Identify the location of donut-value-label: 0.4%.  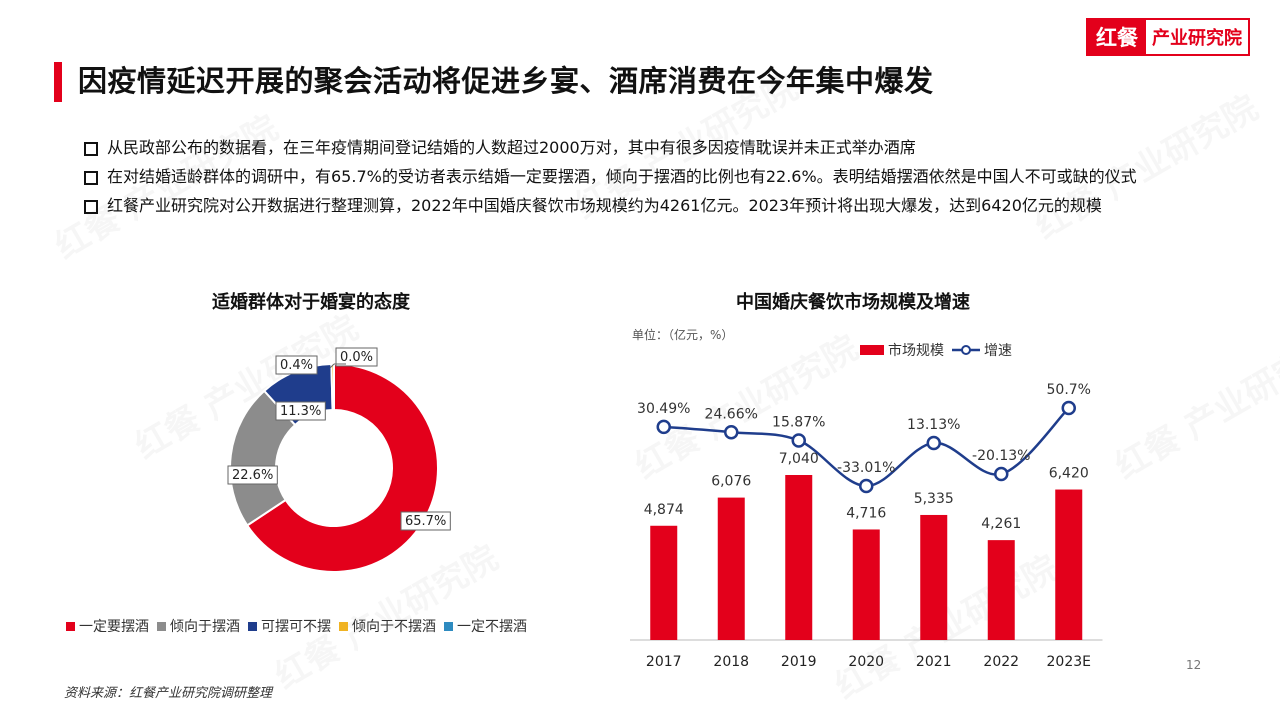
(296, 365).